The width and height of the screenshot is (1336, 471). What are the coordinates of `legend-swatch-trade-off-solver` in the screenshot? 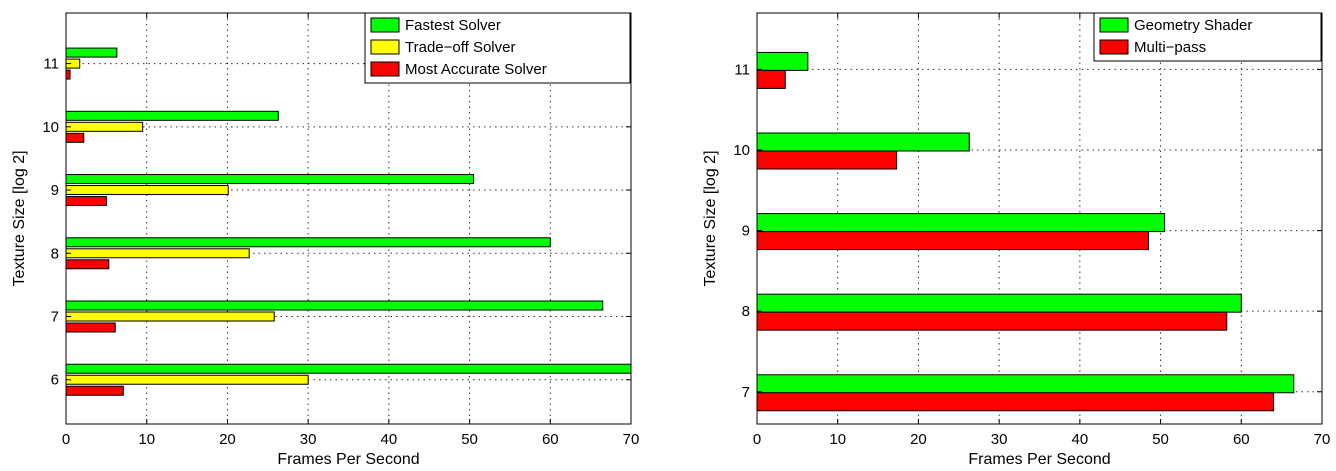 It's located at (385, 47).